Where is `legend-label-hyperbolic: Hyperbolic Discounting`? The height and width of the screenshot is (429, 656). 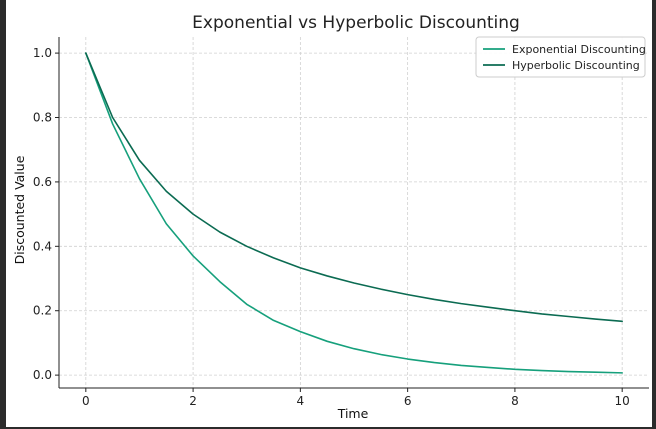 legend-label-hyperbolic: Hyperbolic Discounting is located at coordinates (576, 65).